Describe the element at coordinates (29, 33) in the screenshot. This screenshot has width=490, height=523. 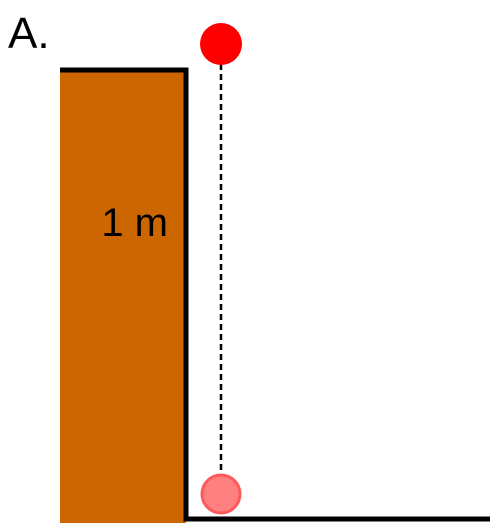
I see `panel-label: A.` at that location.